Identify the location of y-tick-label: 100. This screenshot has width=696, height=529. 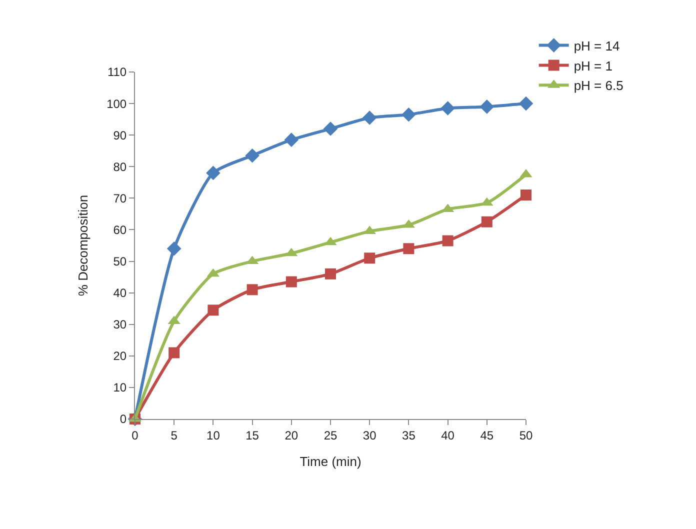
(116, 103).